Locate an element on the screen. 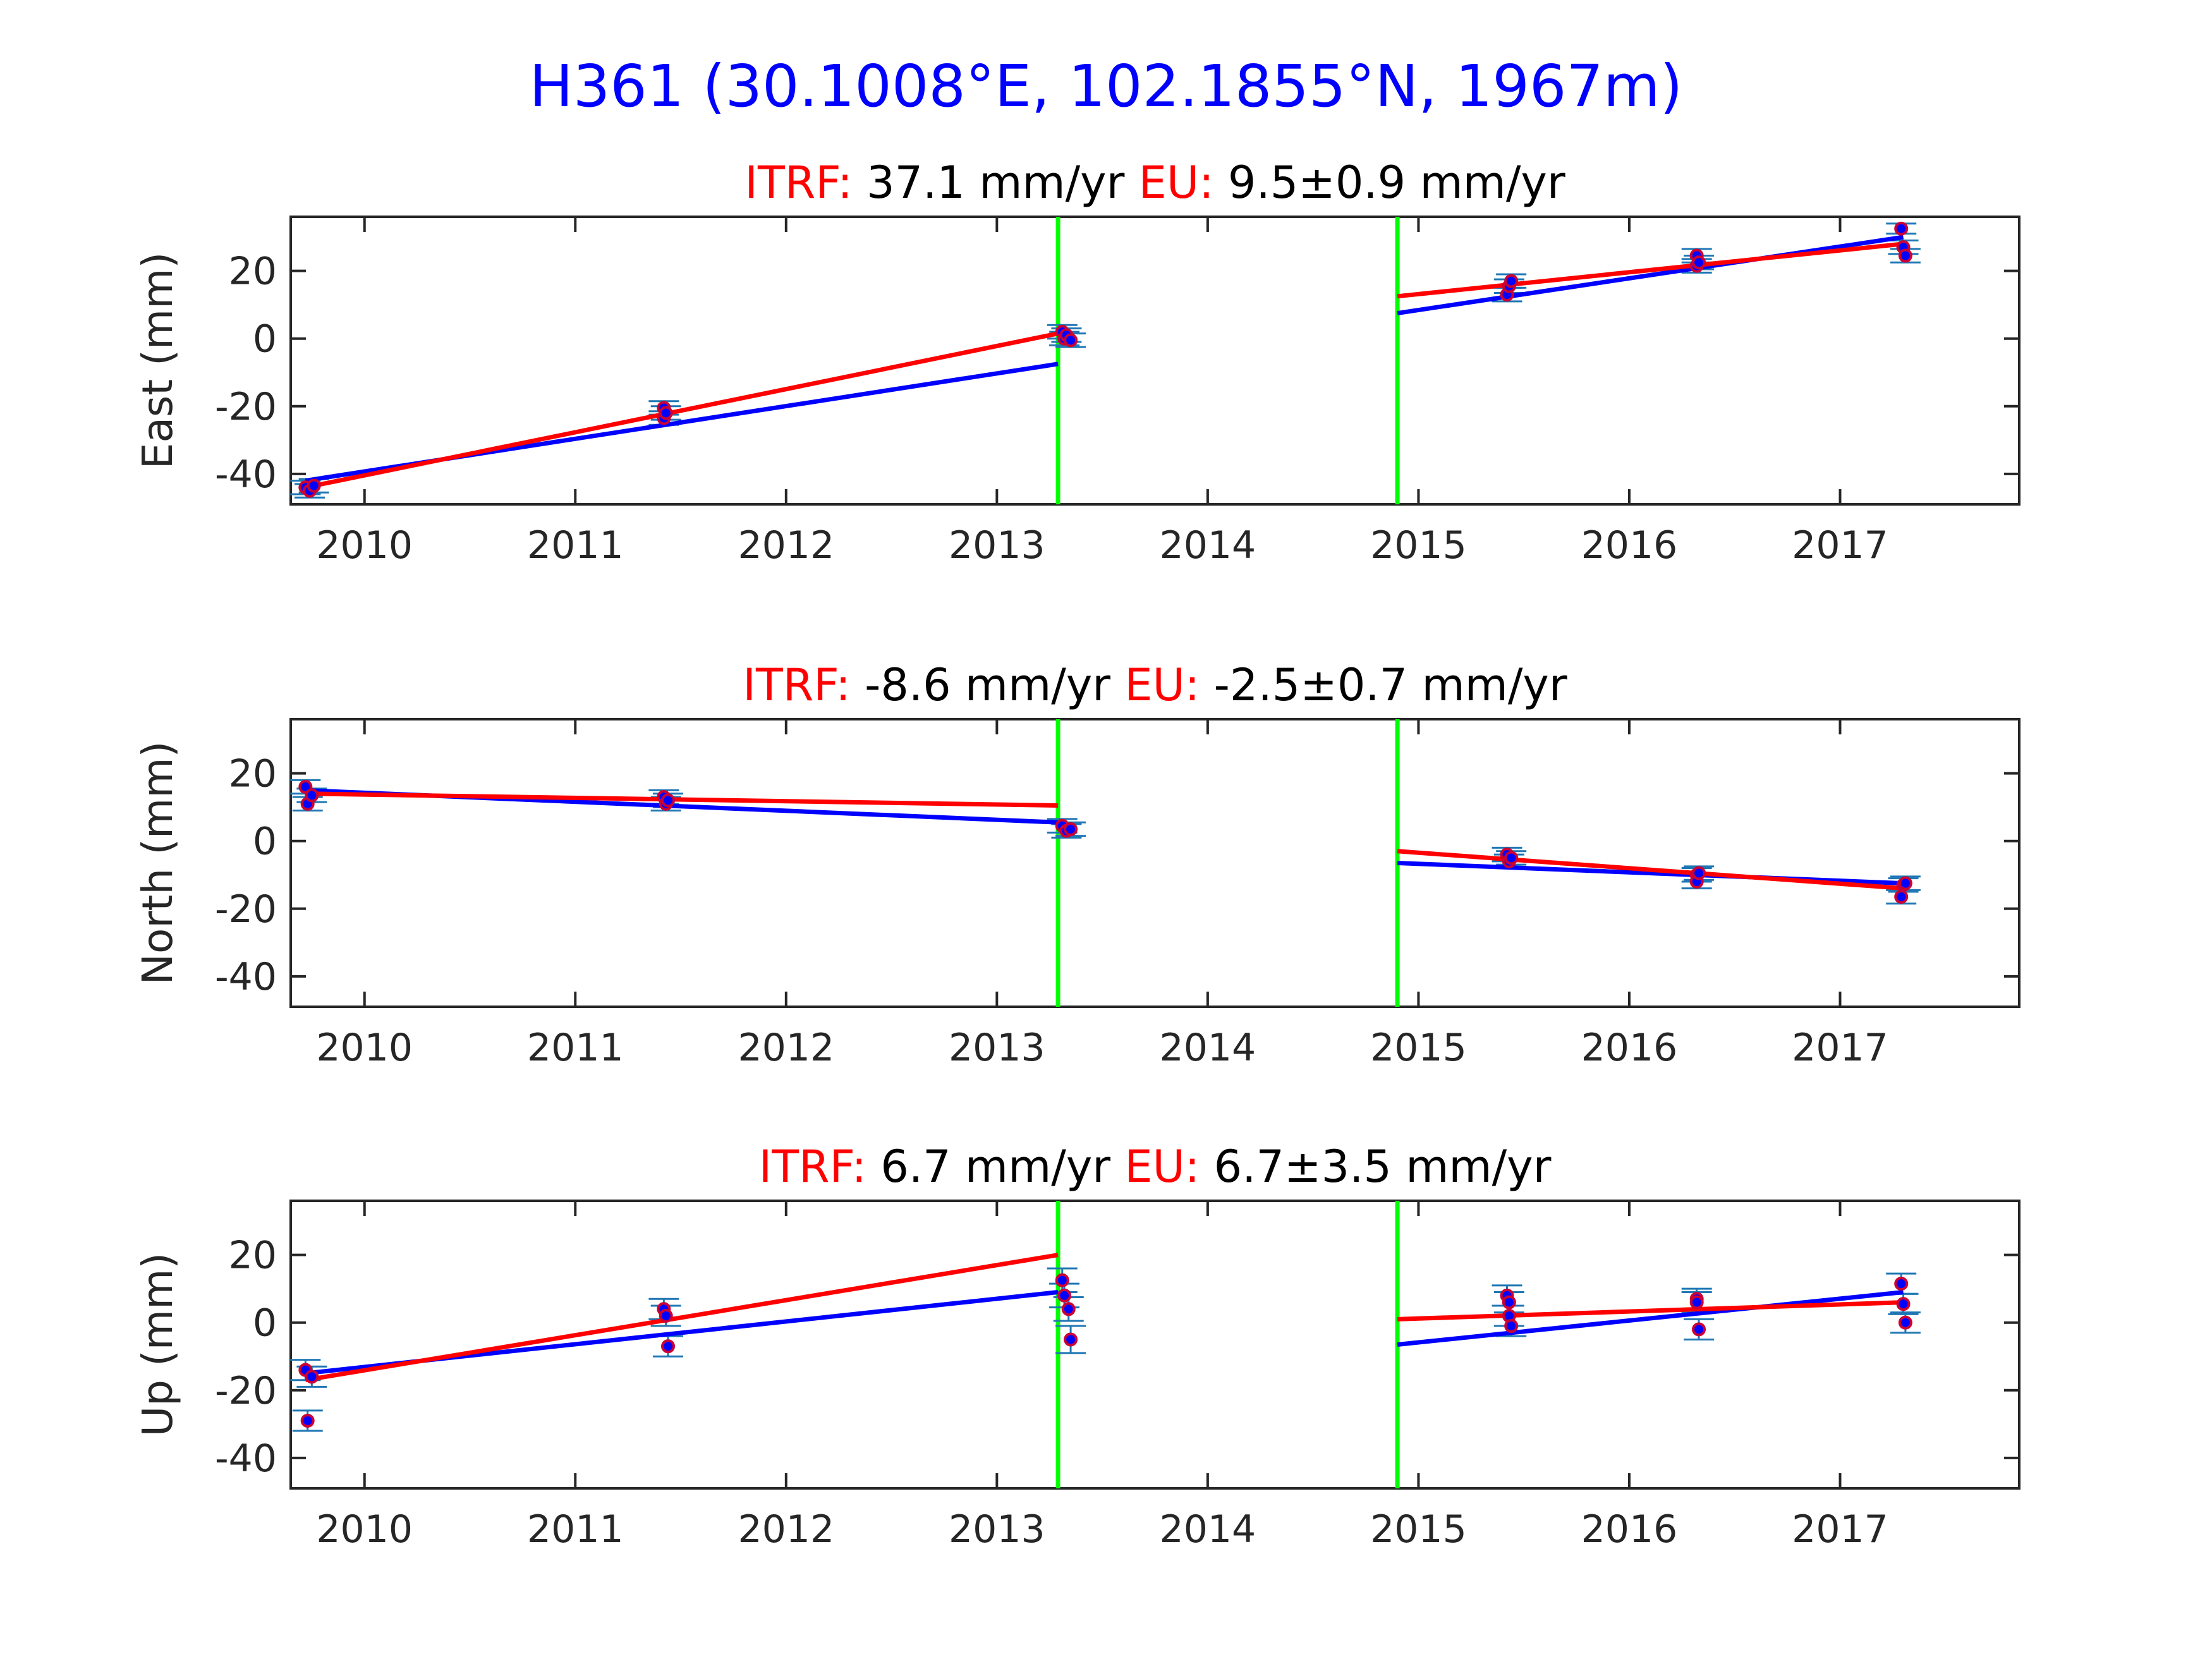 This screenshot has width=2212, height=1659. itrf-value: 6.7 mm/yr is located at coordinates (995, 1167).